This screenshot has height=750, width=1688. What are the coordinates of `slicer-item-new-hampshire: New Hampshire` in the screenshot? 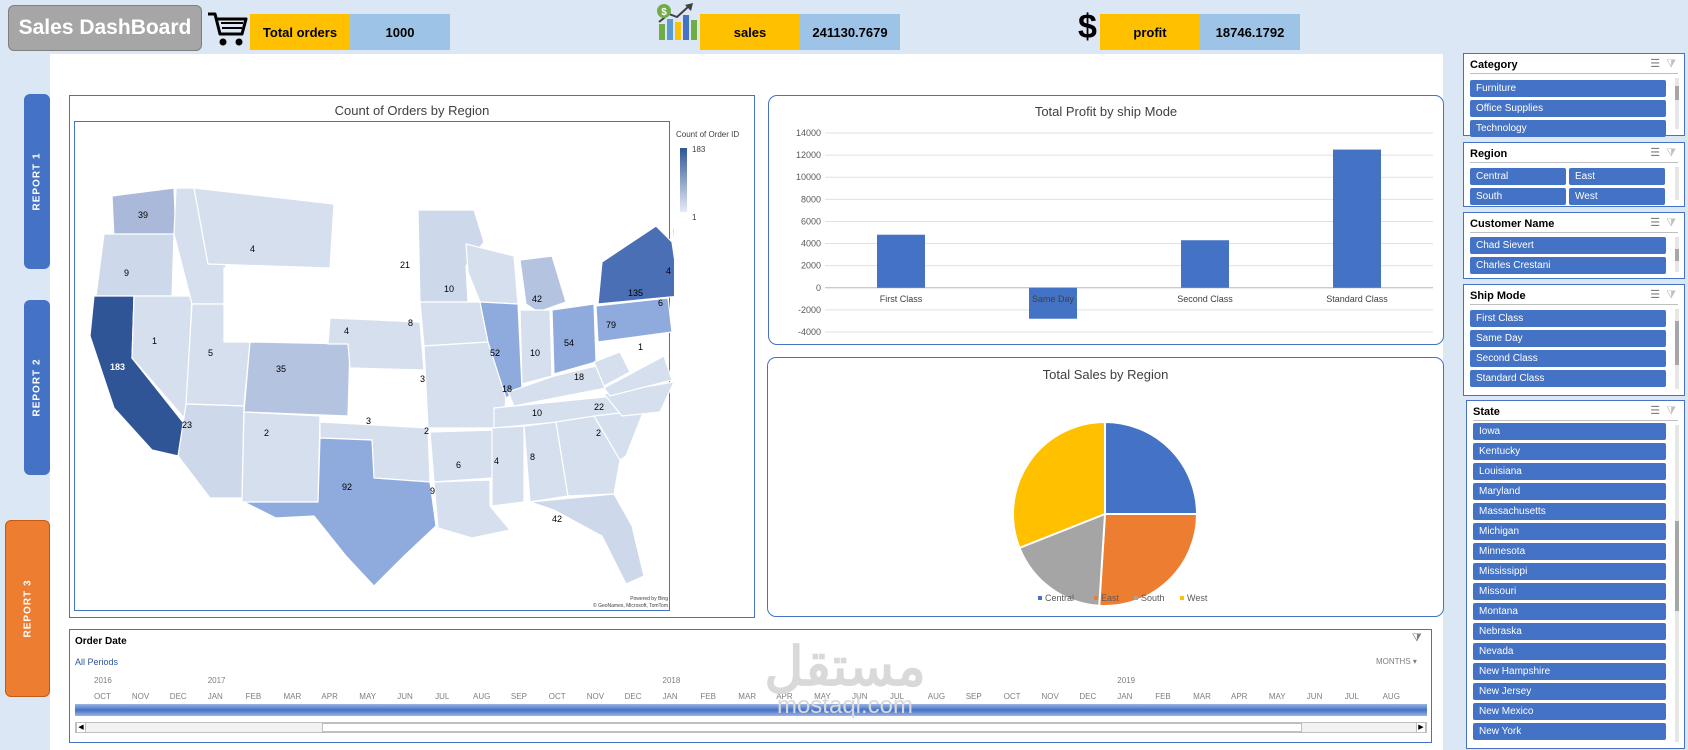 It's located at (1569, 671).